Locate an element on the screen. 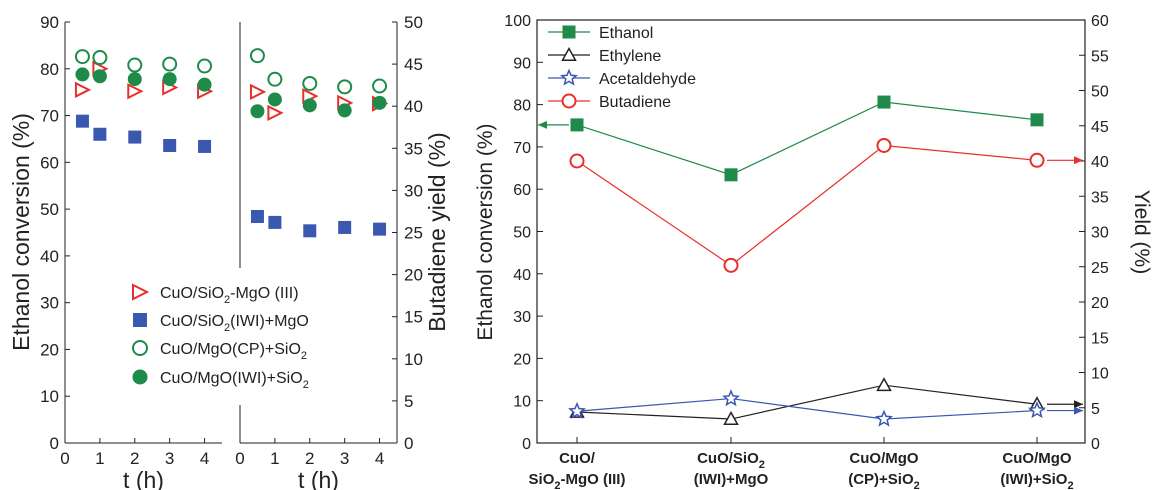 This screenshot has height=490, width=1153. y2-tick-label: 30 is located at coordinates (413, 190).